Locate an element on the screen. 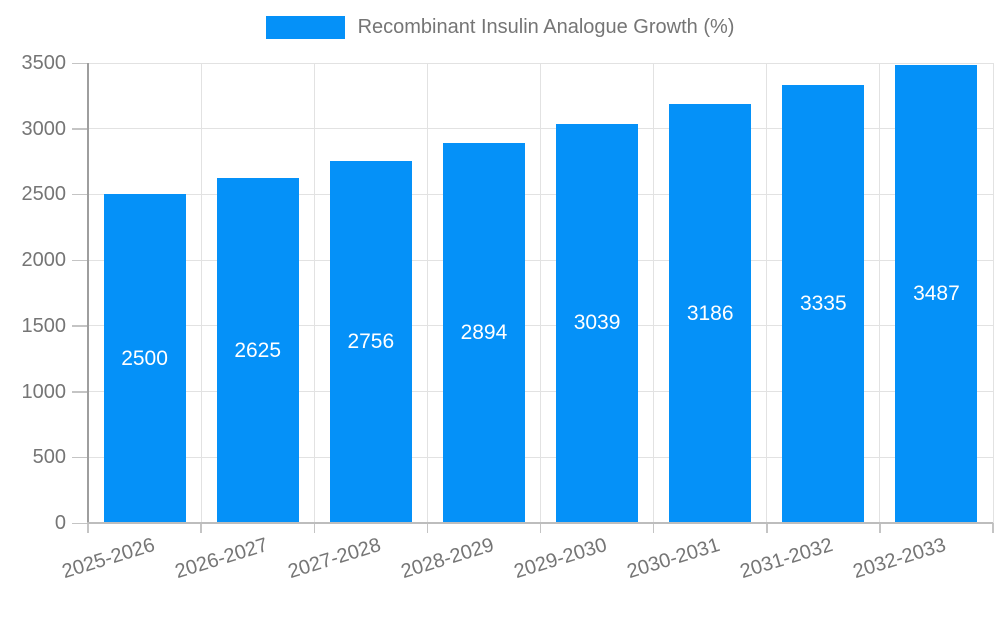 The image size is (1000, 617). bar-value-label: 3186 is located at coordinates (710, 313).